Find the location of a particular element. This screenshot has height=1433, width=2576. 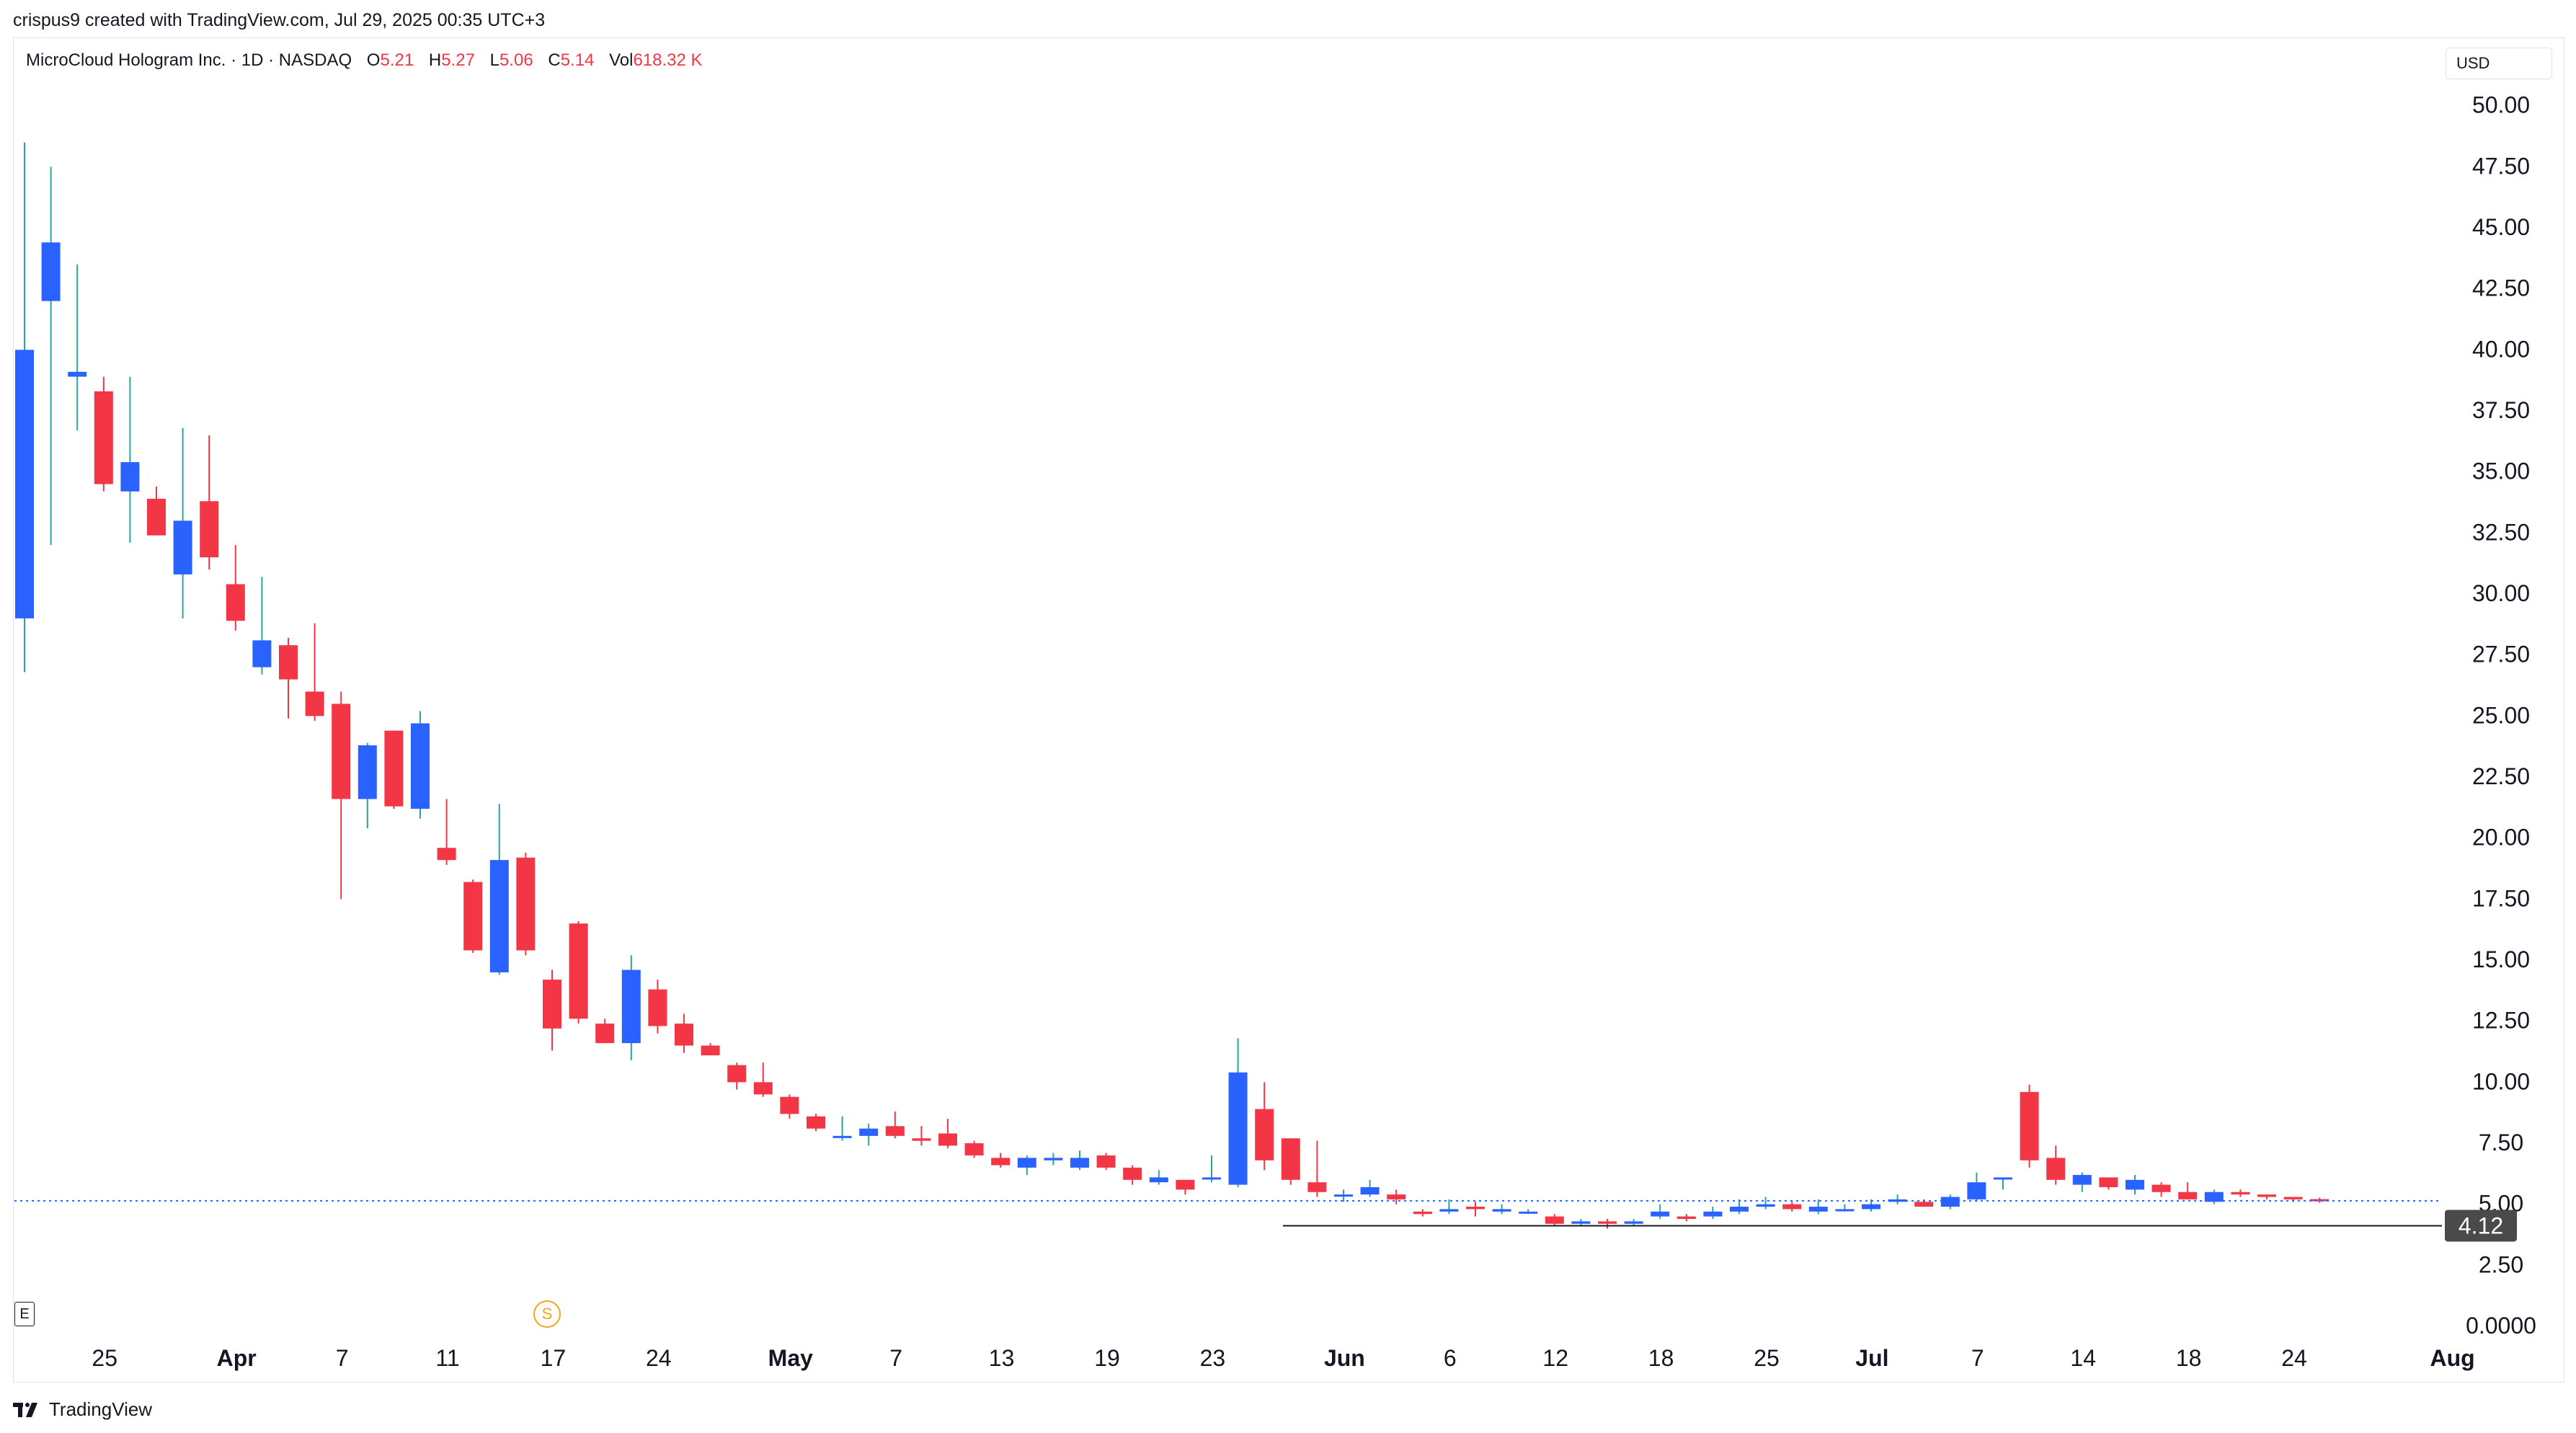

earnings-marker: E is located at coordinates (25, 1314).